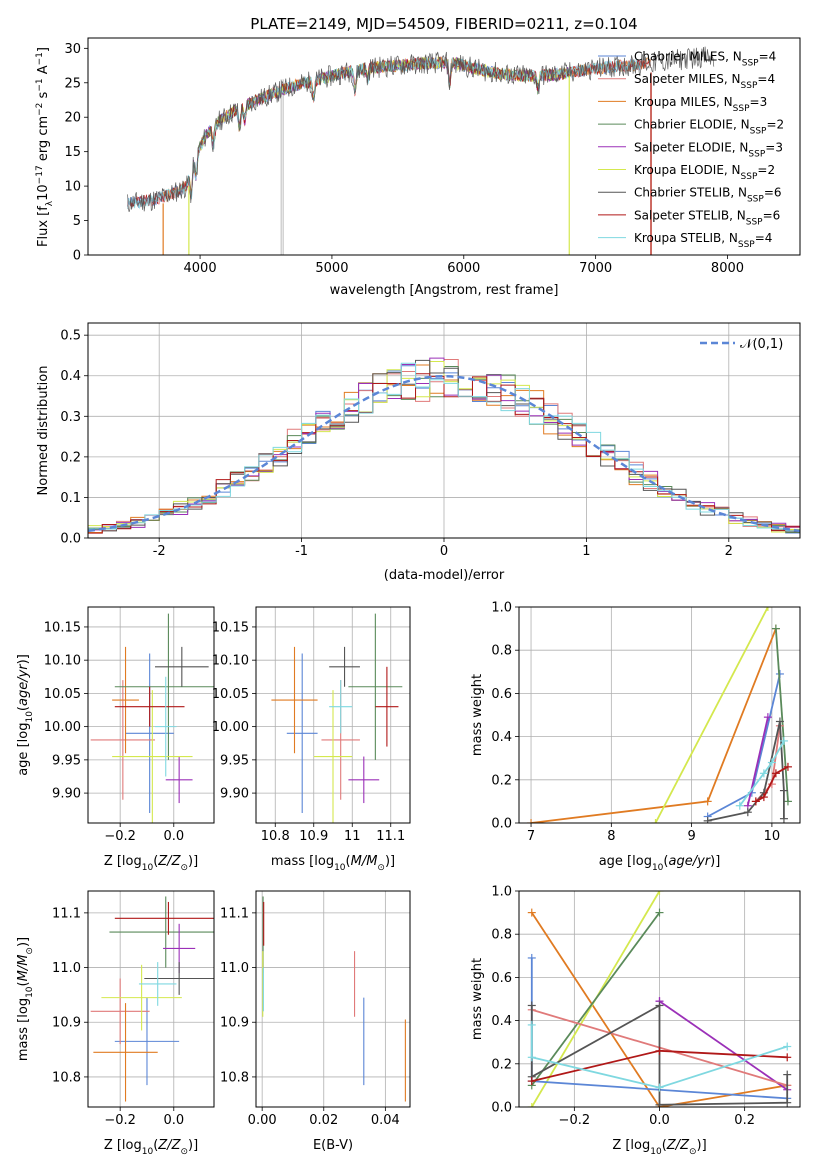 The width and height of the screenshot is (819, 1170). Describe the element at coordinates (72, 83) in the screenshot. I see `y-tick-label: 25` at that location.